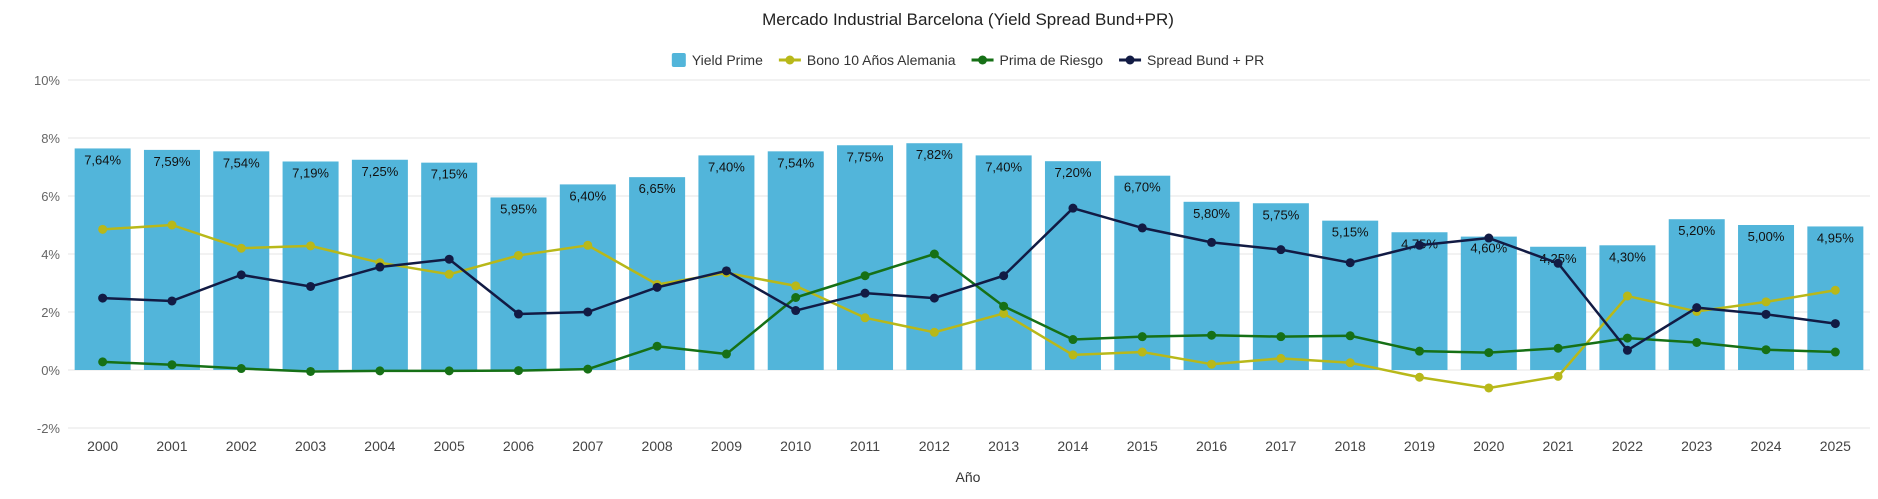  I want to click on point-prima-de-riesgo-2013, so click(1004, 306).